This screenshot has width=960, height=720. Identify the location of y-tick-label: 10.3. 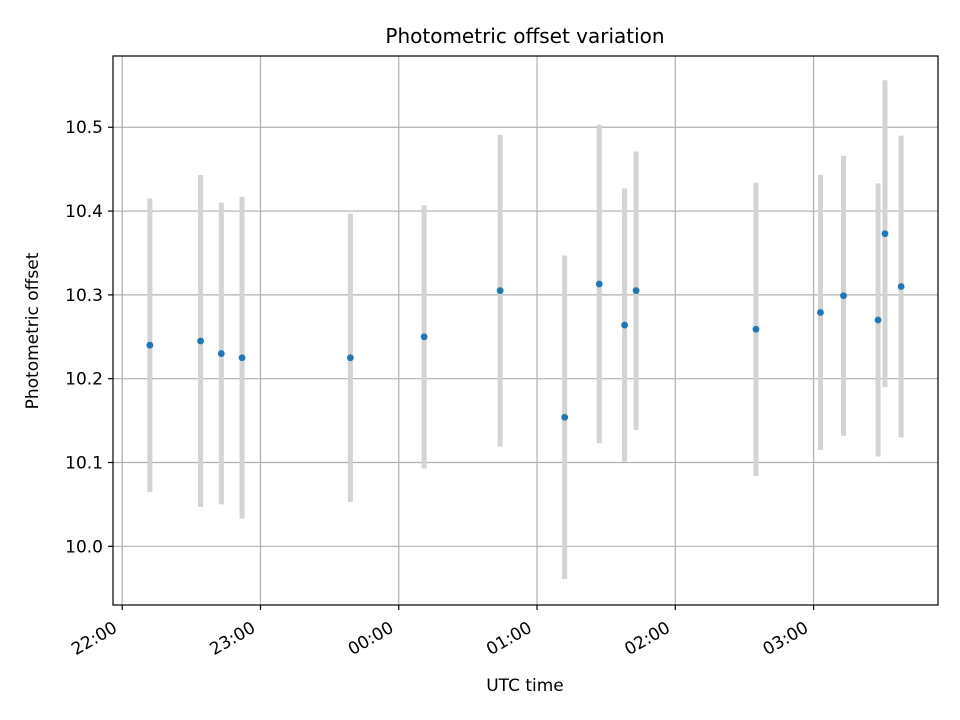
(84, 296).